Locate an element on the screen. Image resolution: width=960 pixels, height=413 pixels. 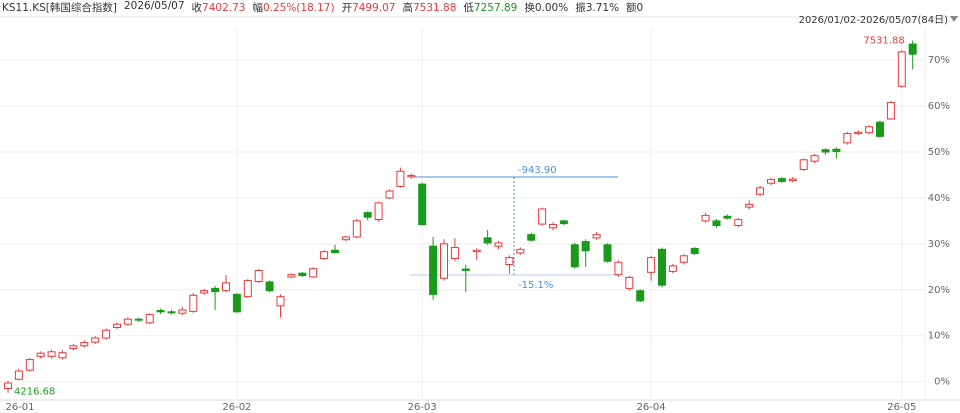
header-item: 高7531.88 is located at coordinates (429, 7).